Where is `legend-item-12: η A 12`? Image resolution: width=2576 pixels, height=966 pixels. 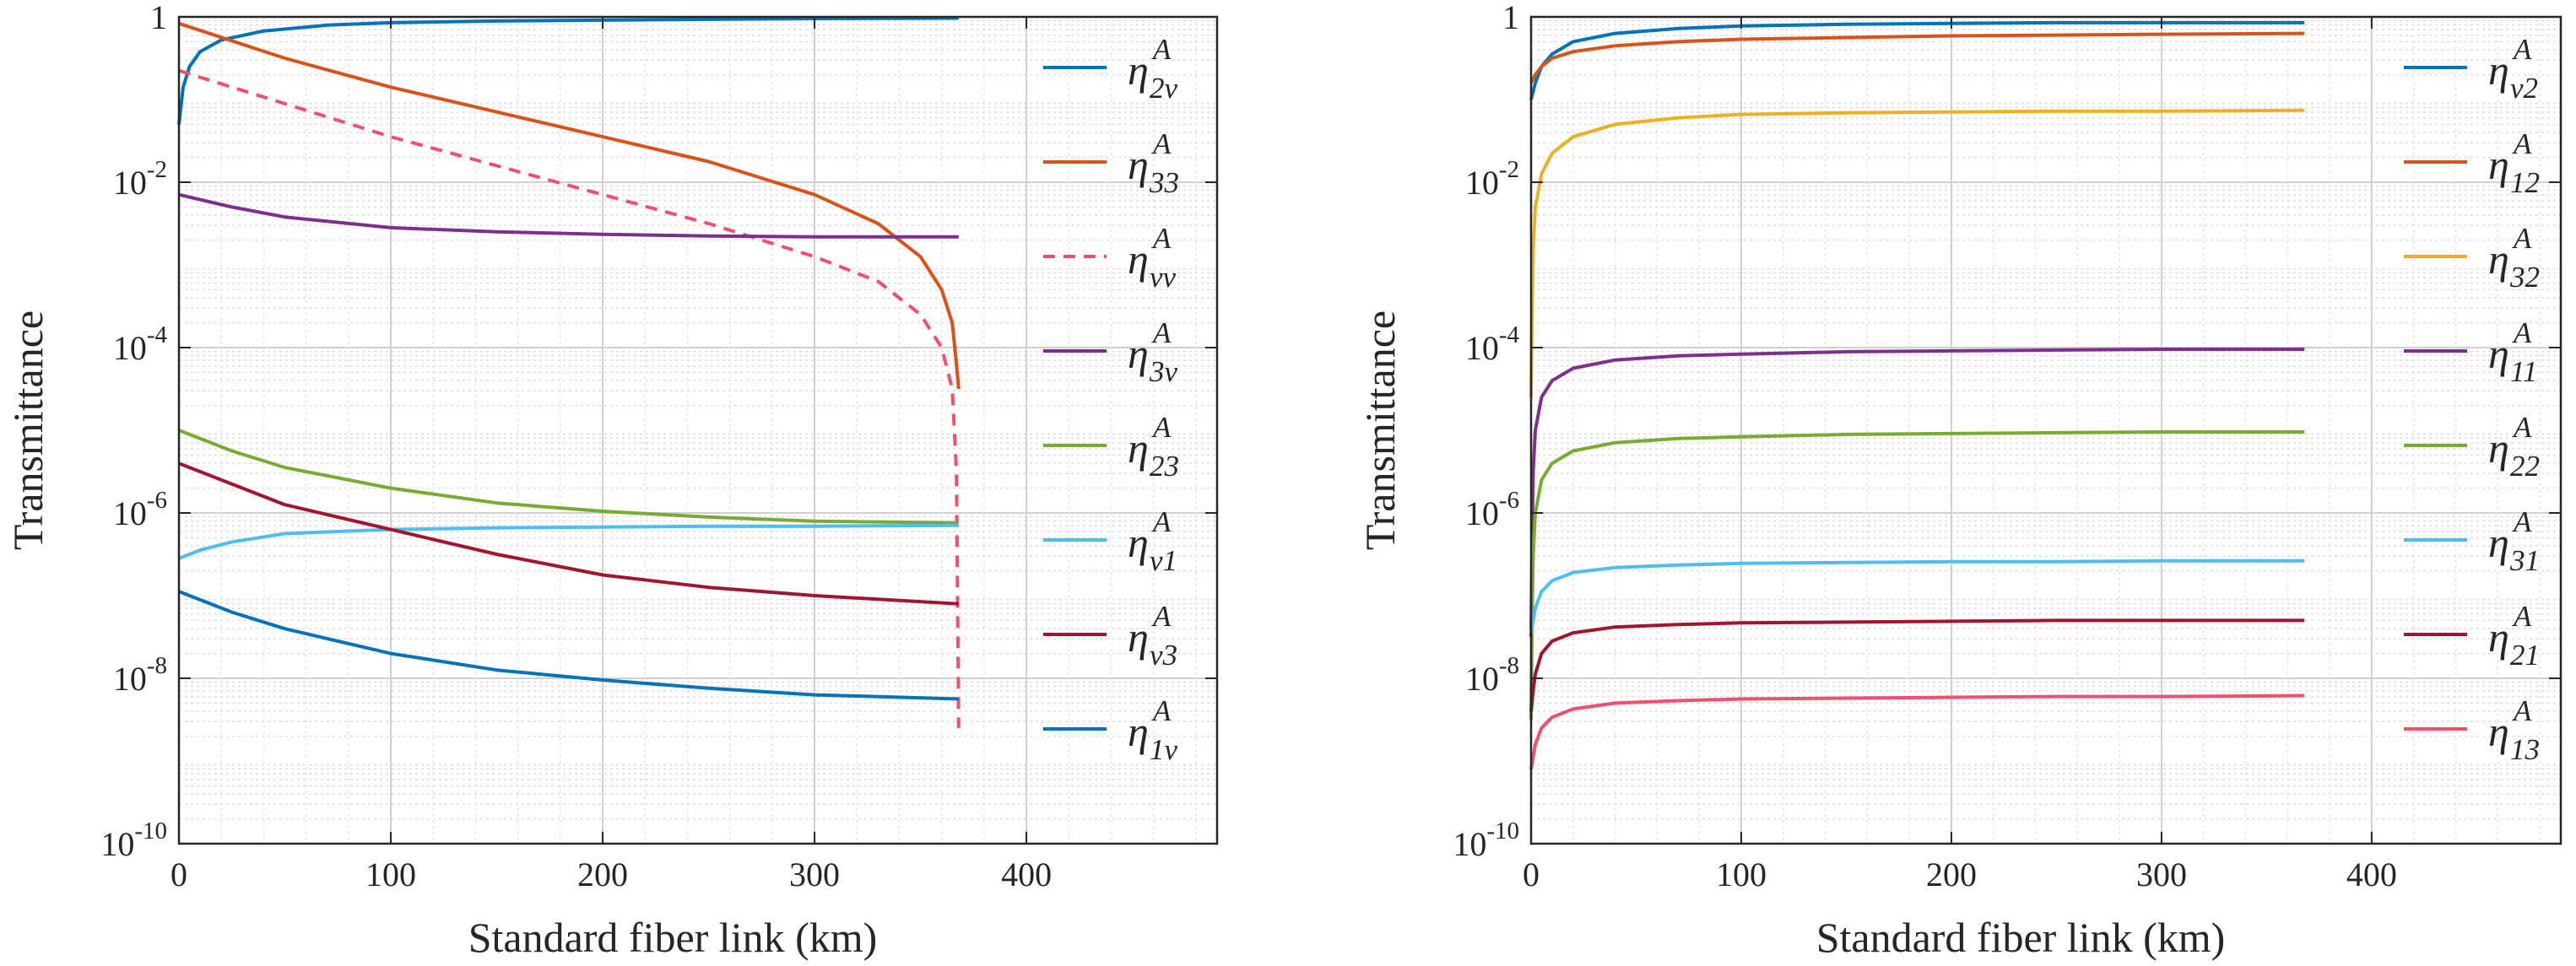 legend-item-12: η A 12 is located at coordinates (2472, 163).